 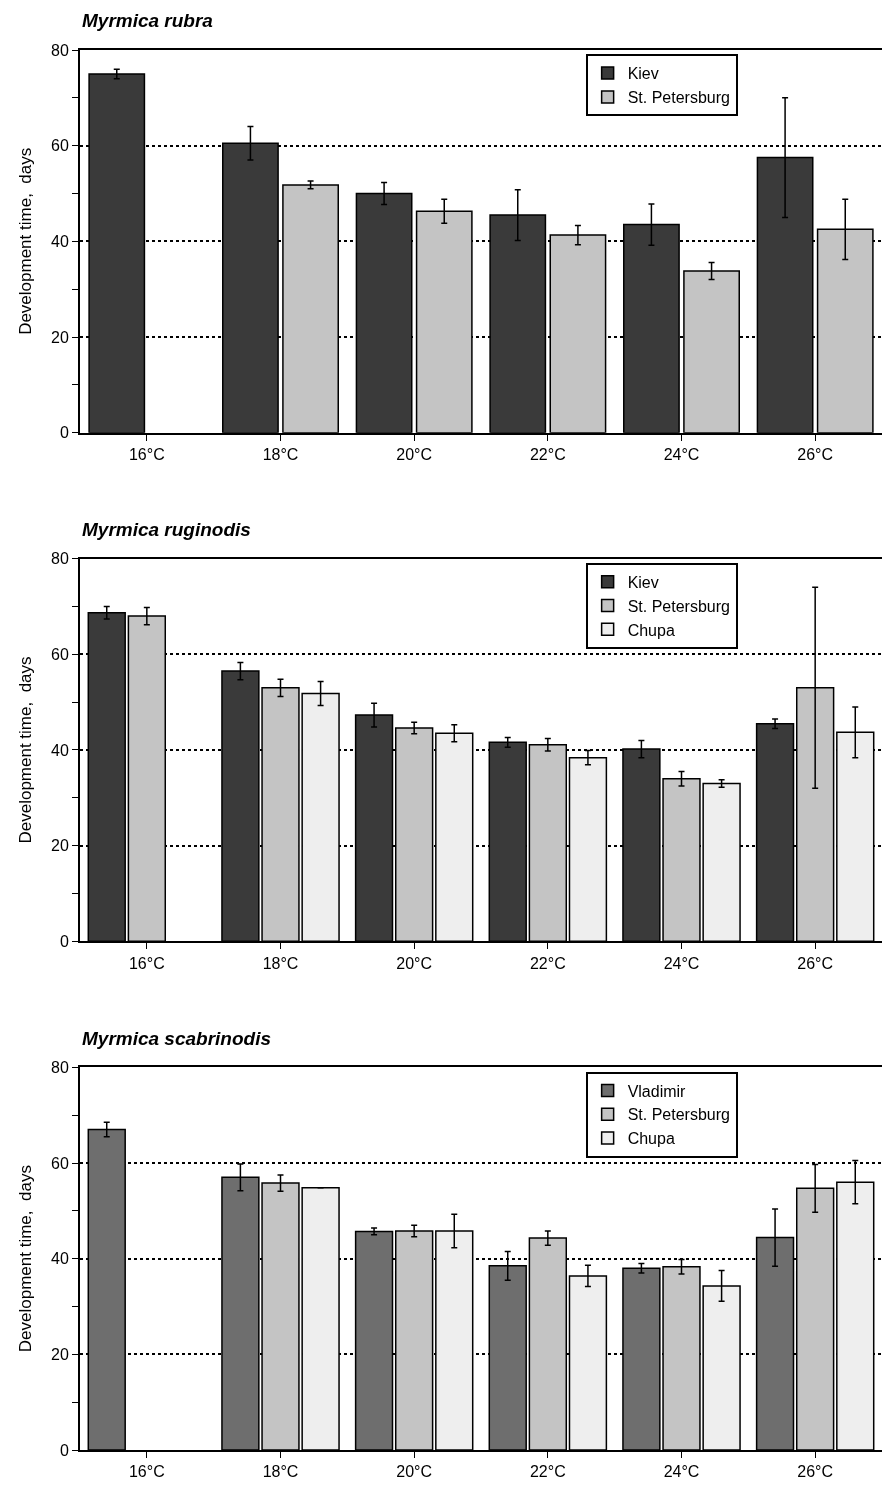 What do you see at coordinates (177, 1038) in the screenshot?
I see `chart-title: Myrmica scabrinodis` at bounding box center [177, 1038].